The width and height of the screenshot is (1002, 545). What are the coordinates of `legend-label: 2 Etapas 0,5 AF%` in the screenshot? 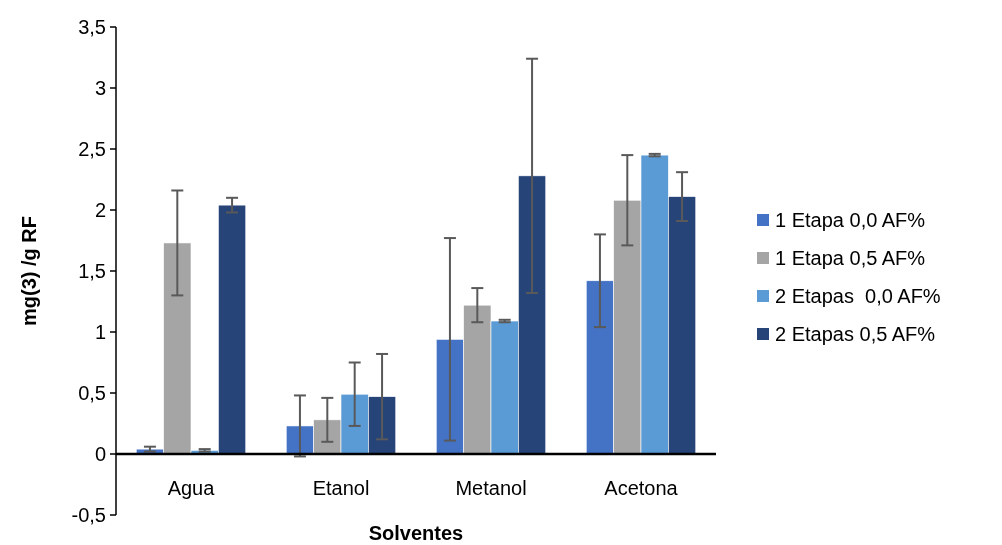 It's located at (855, 334).